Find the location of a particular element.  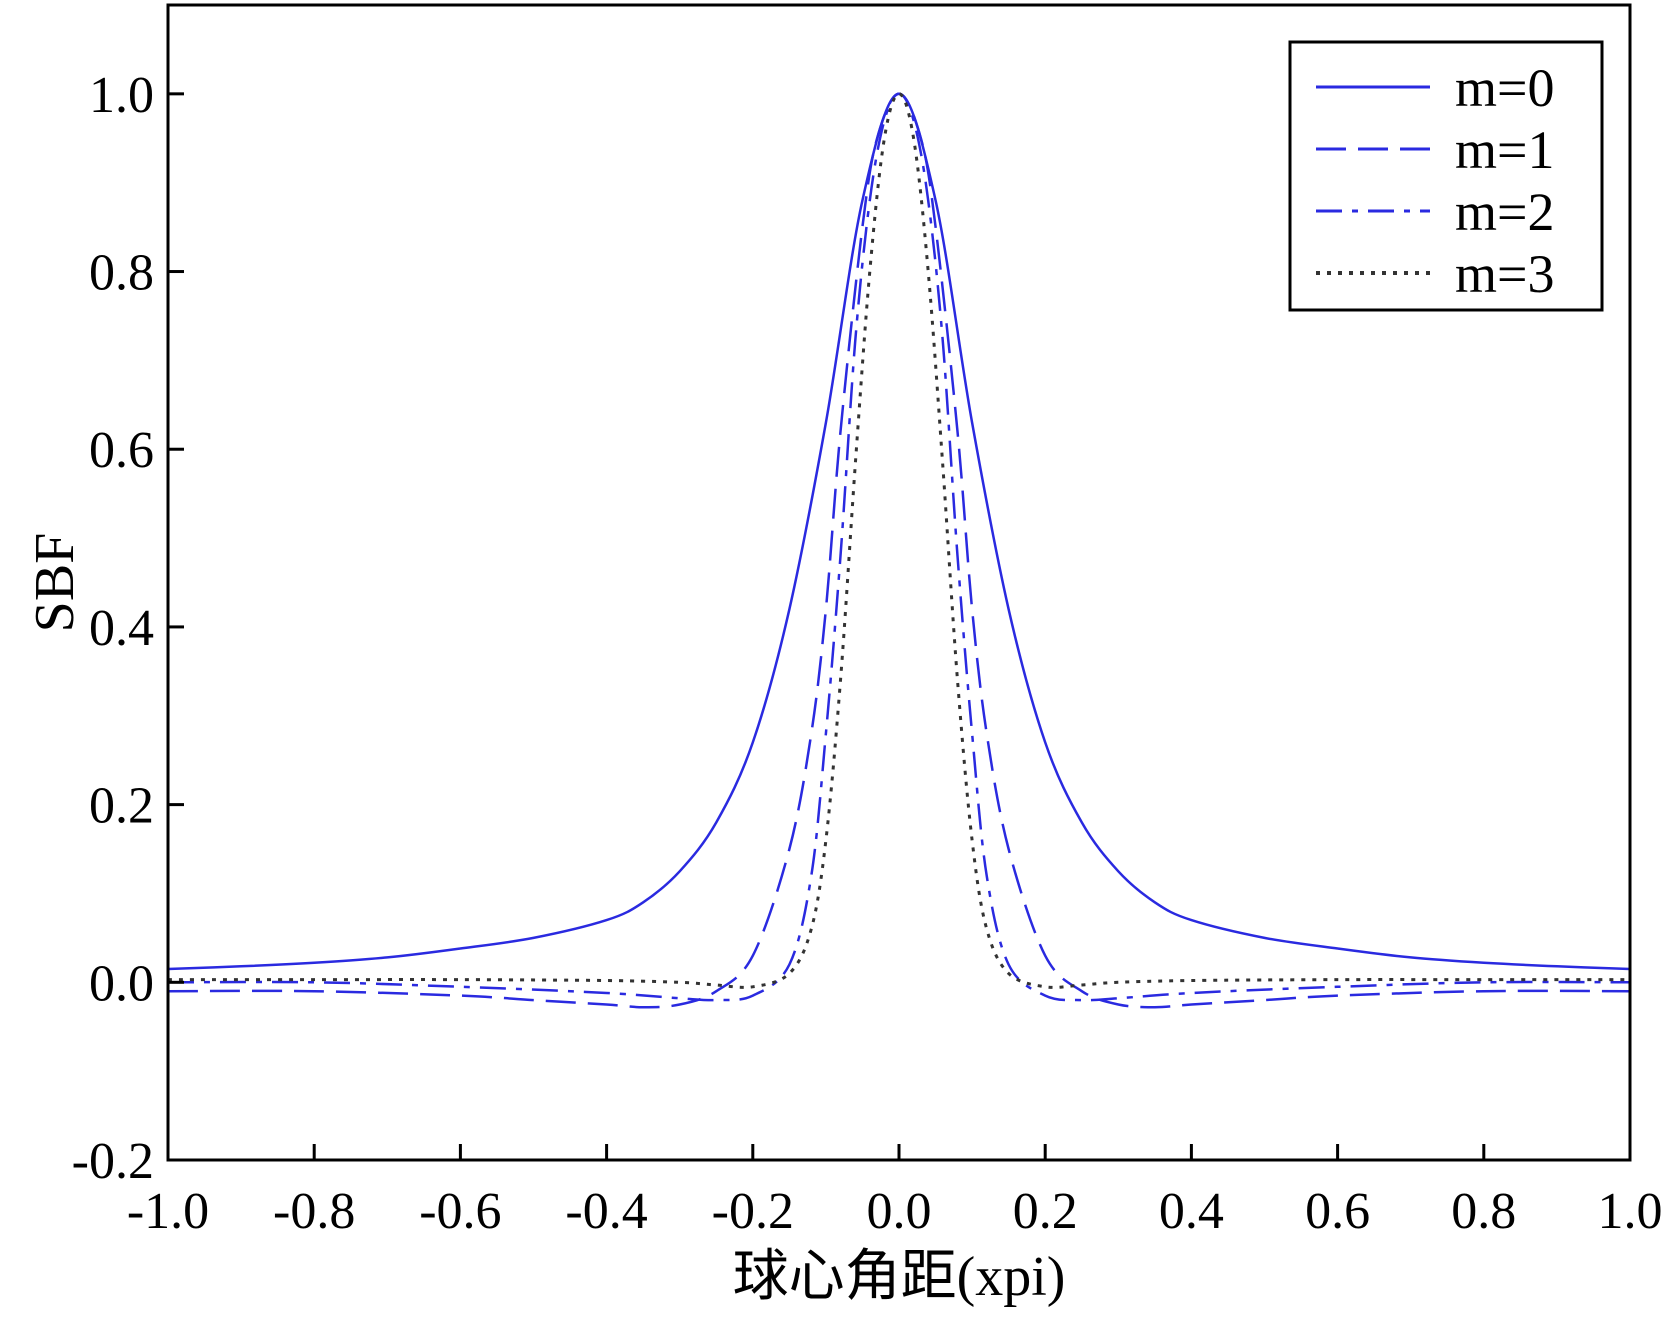

legend-label-m2: m=2 is located at coordinates (1504, 212).